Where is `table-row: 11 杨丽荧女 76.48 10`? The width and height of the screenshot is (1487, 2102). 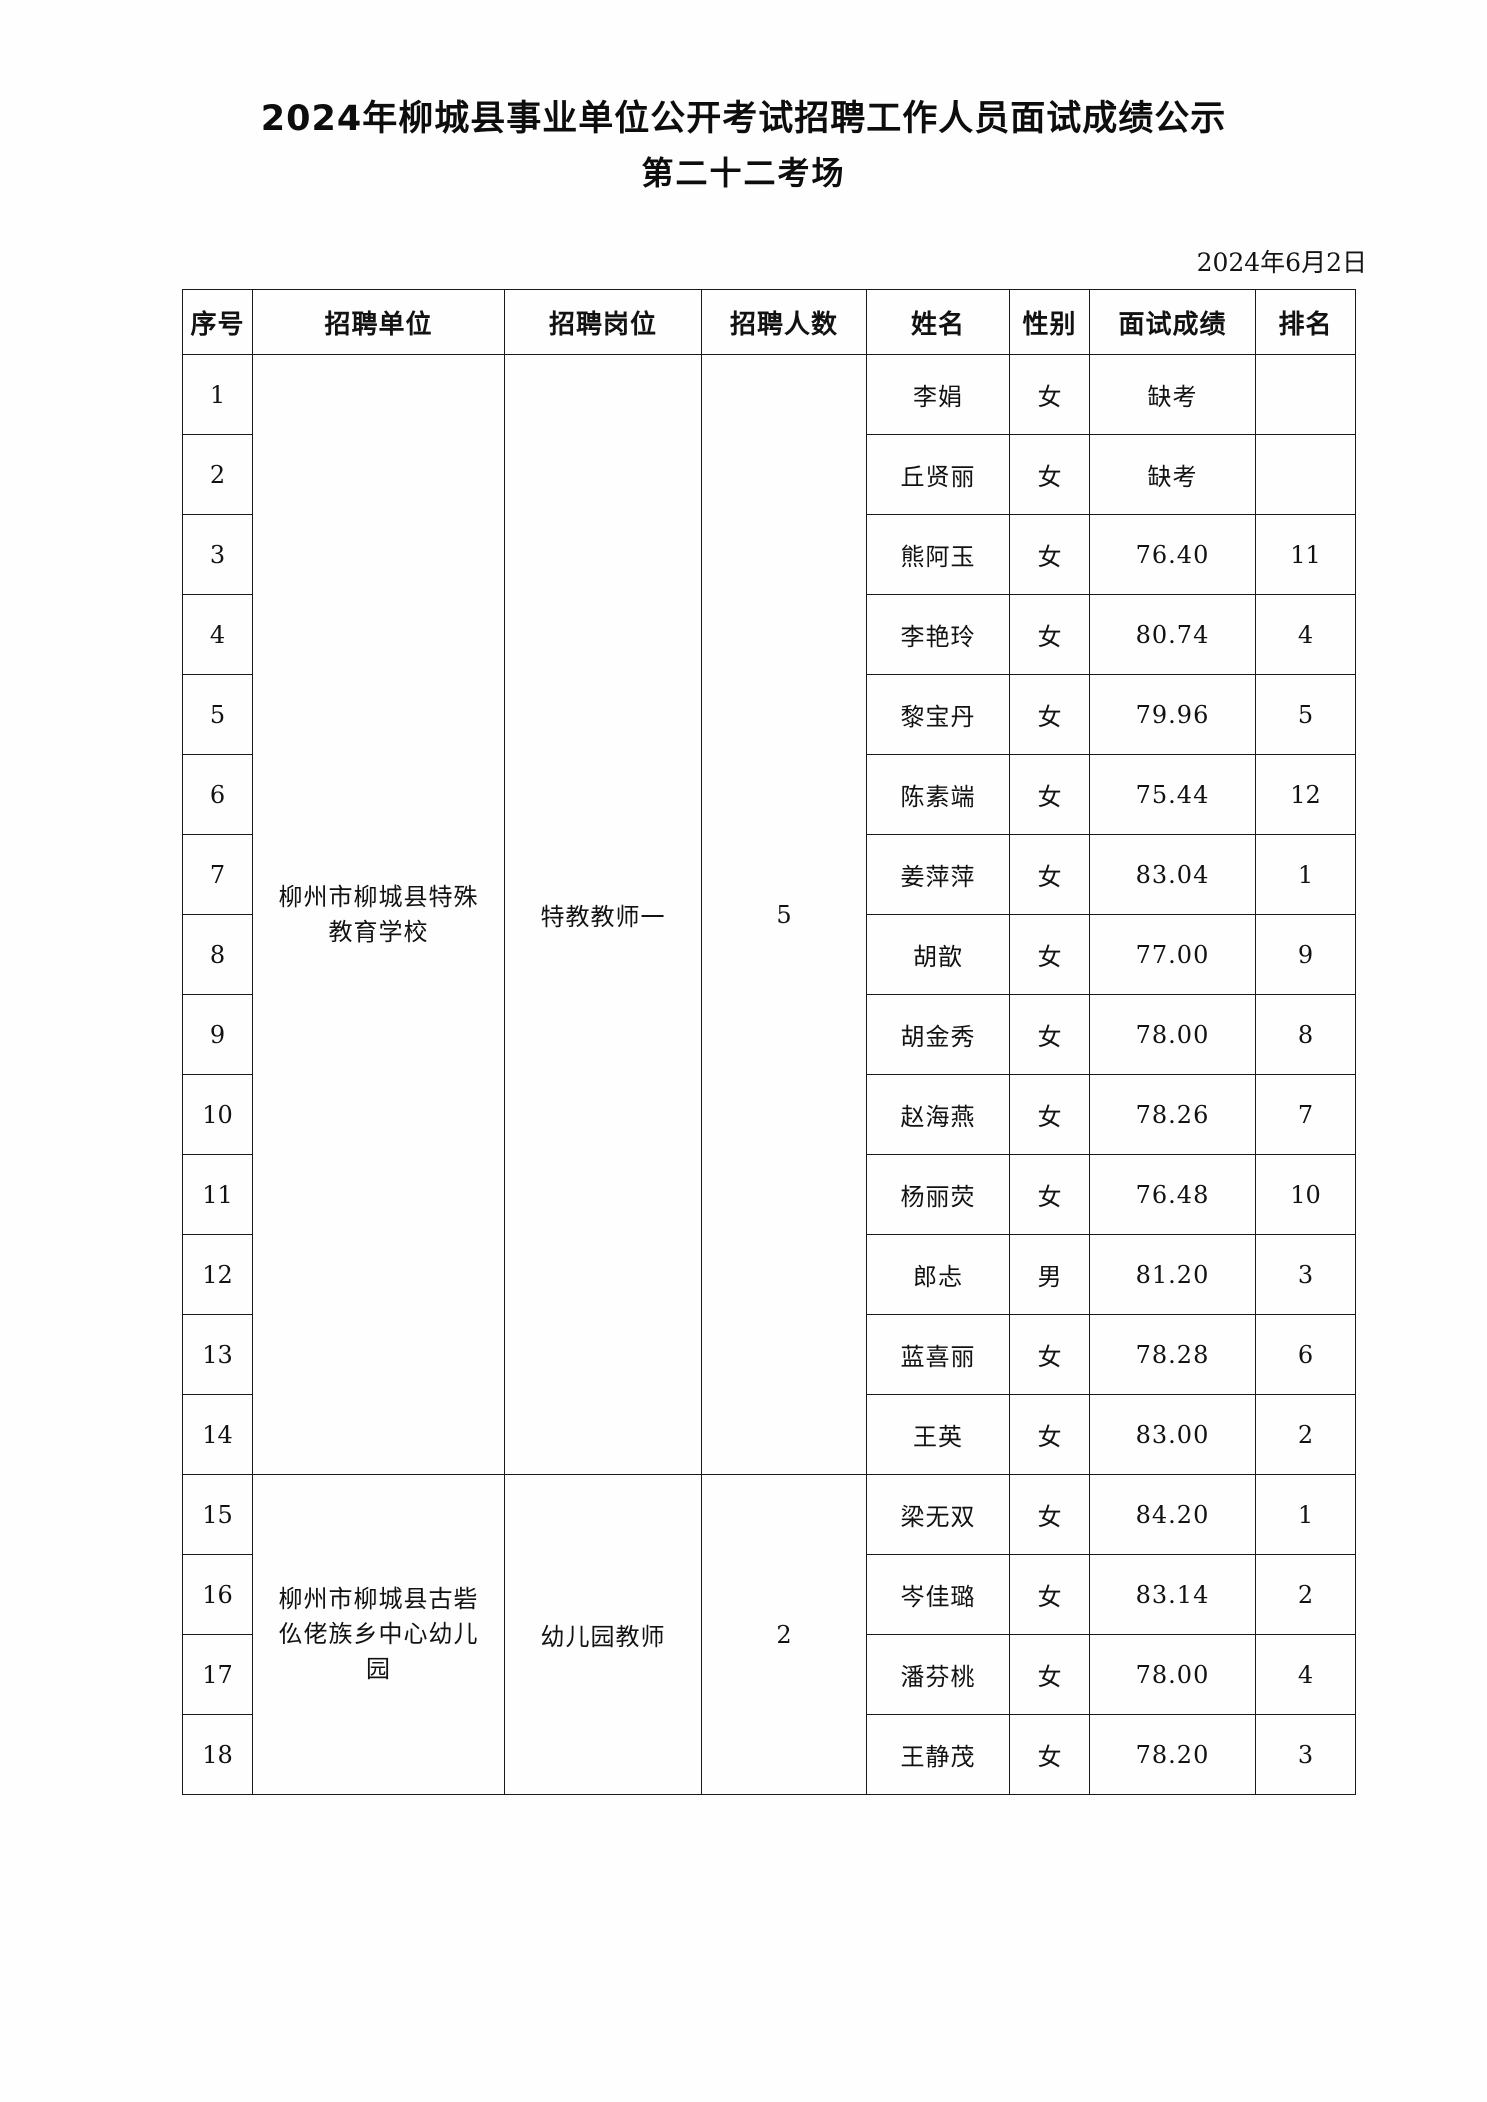
table-row: 11 杨丽荧女 76.48 10 is located at coordinates (769, 1194).